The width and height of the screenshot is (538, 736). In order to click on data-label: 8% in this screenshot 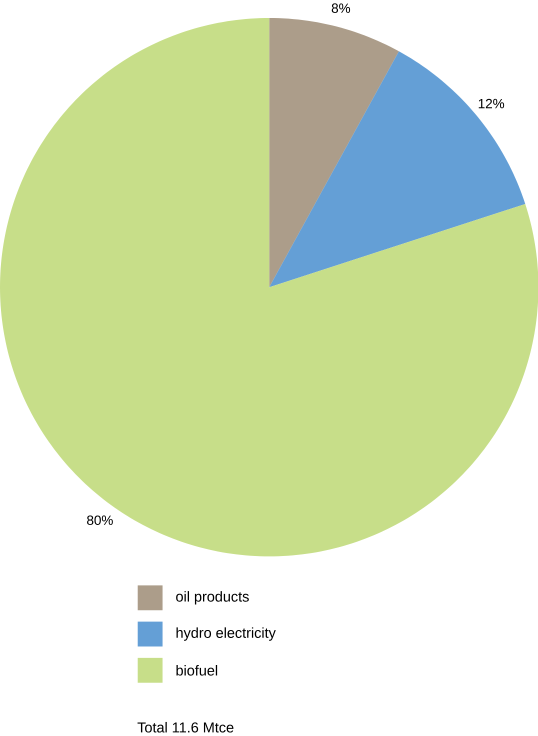, I will do `click(341, 8)`.